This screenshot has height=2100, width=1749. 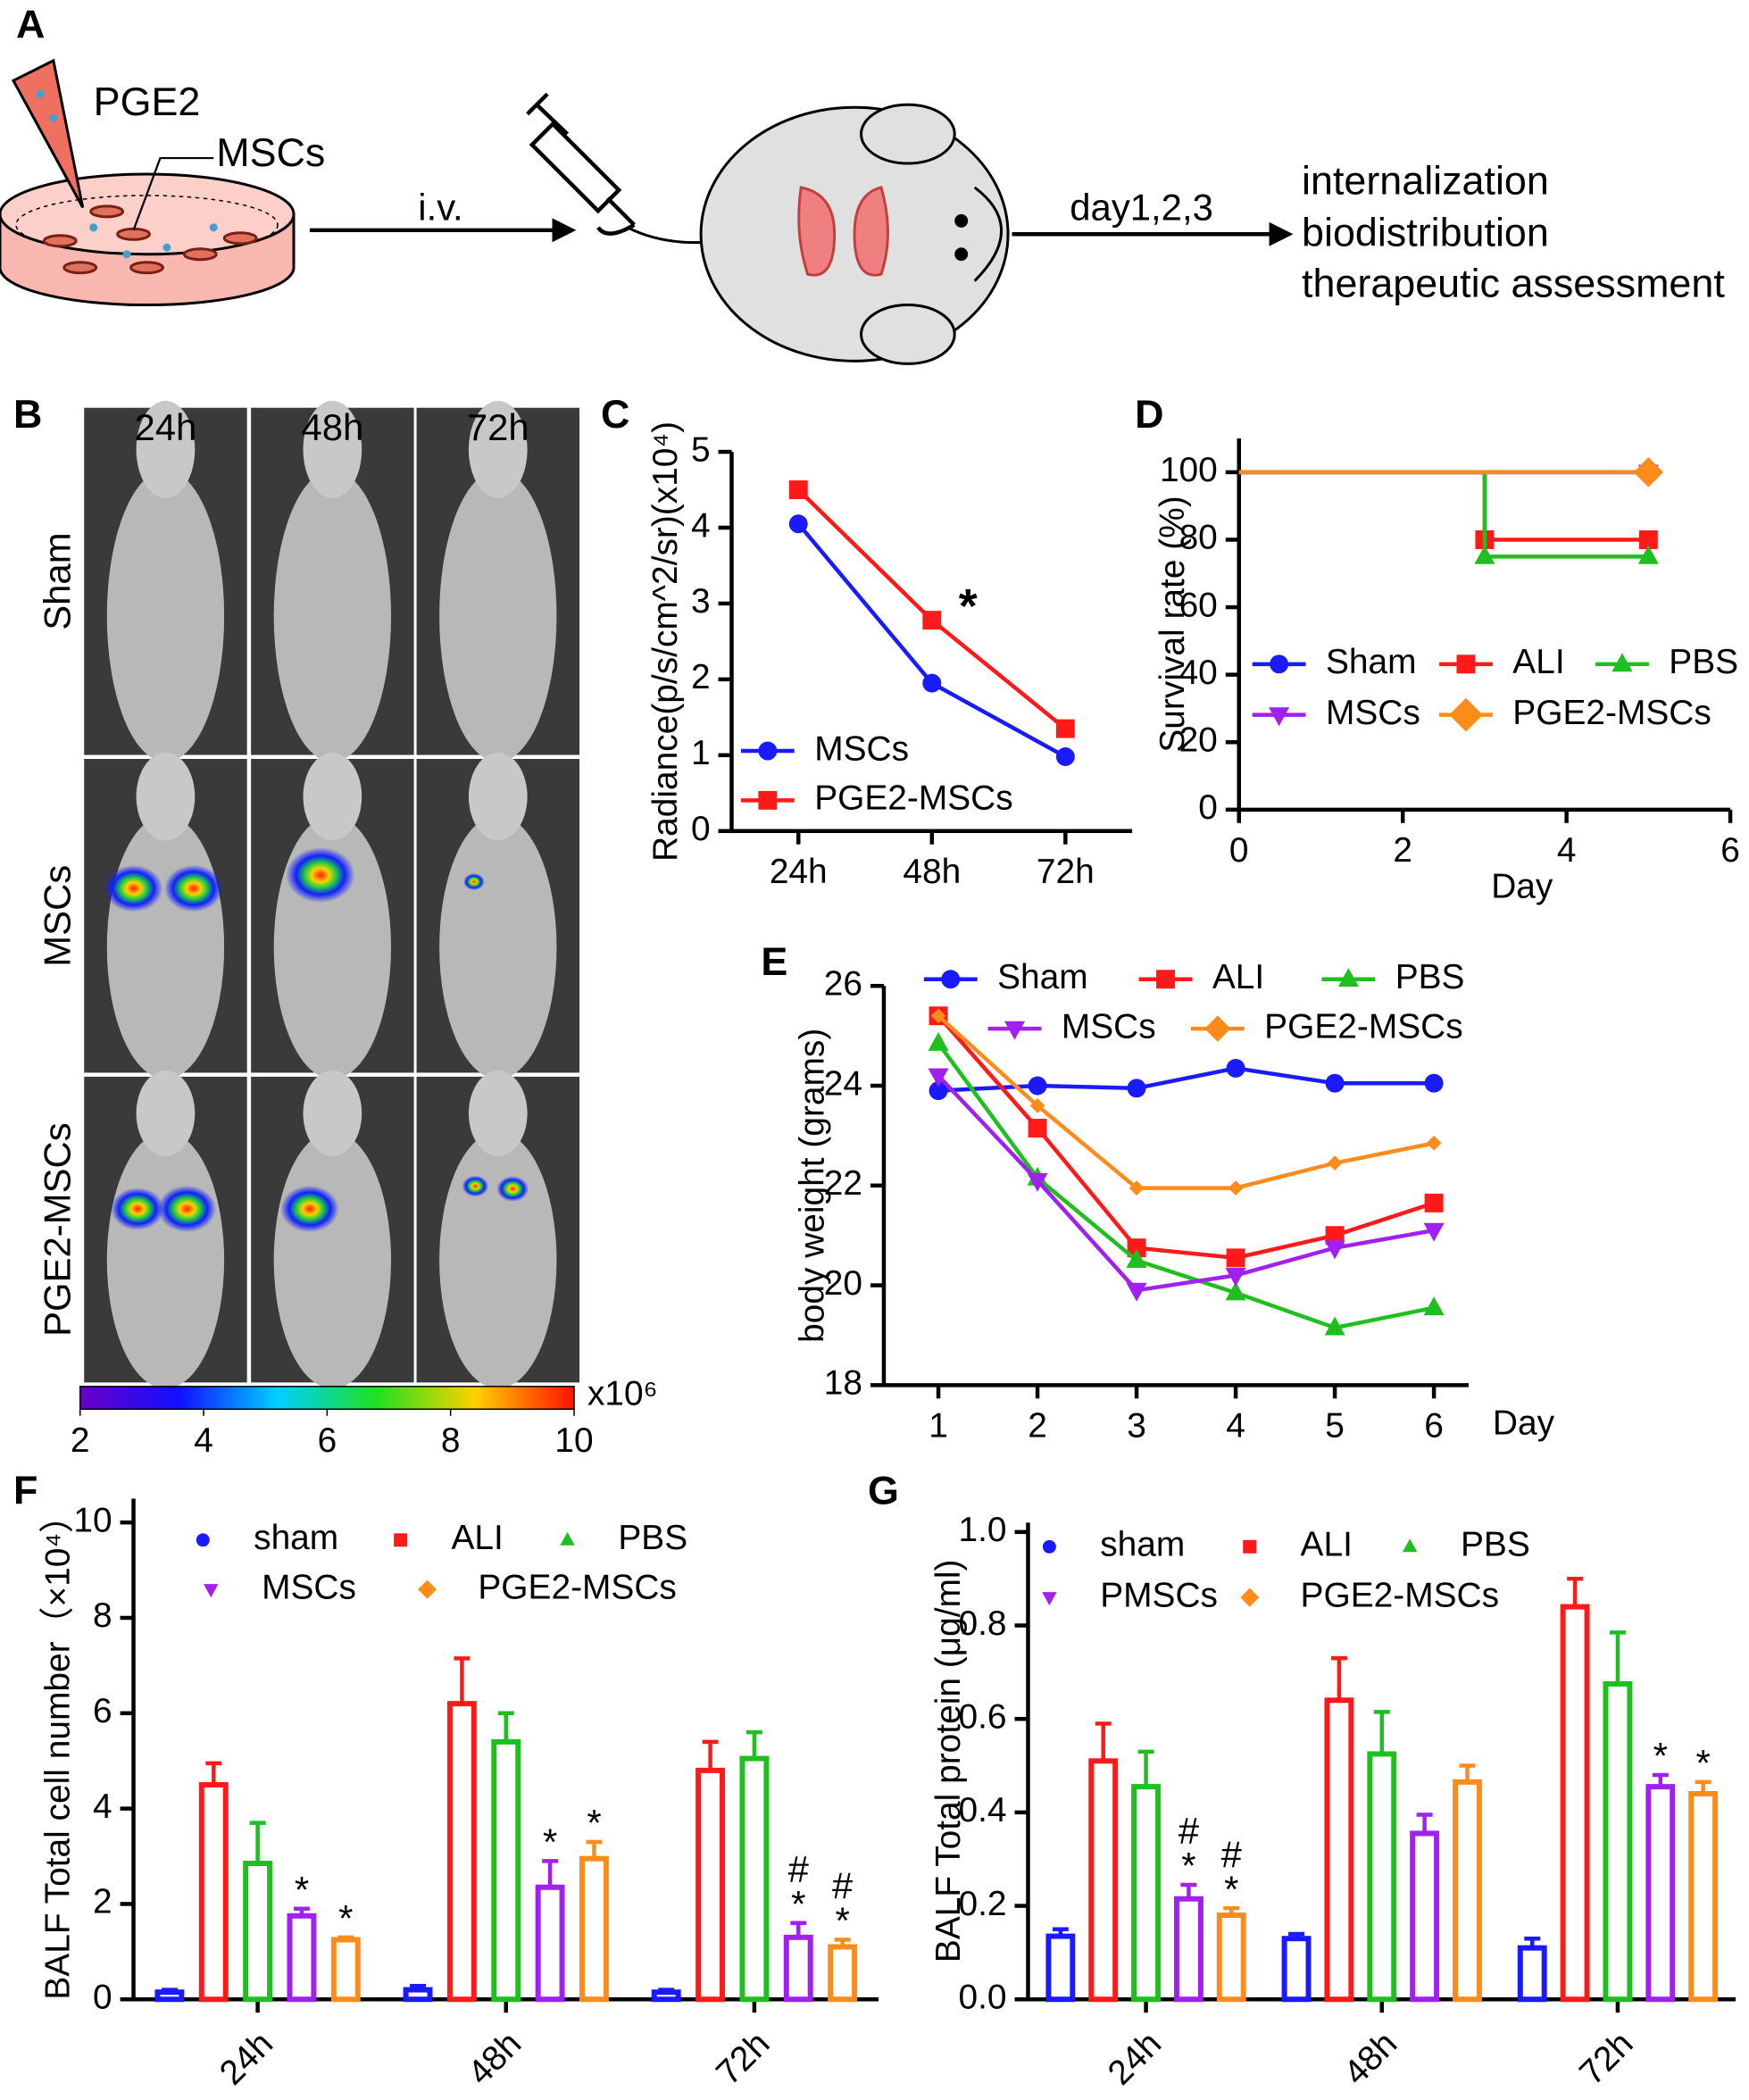 What do you see at coordinates (622, 1394) in the screenshot?
I see `colorbar-unit: x10⁶` at bounding box center [622, 1394].